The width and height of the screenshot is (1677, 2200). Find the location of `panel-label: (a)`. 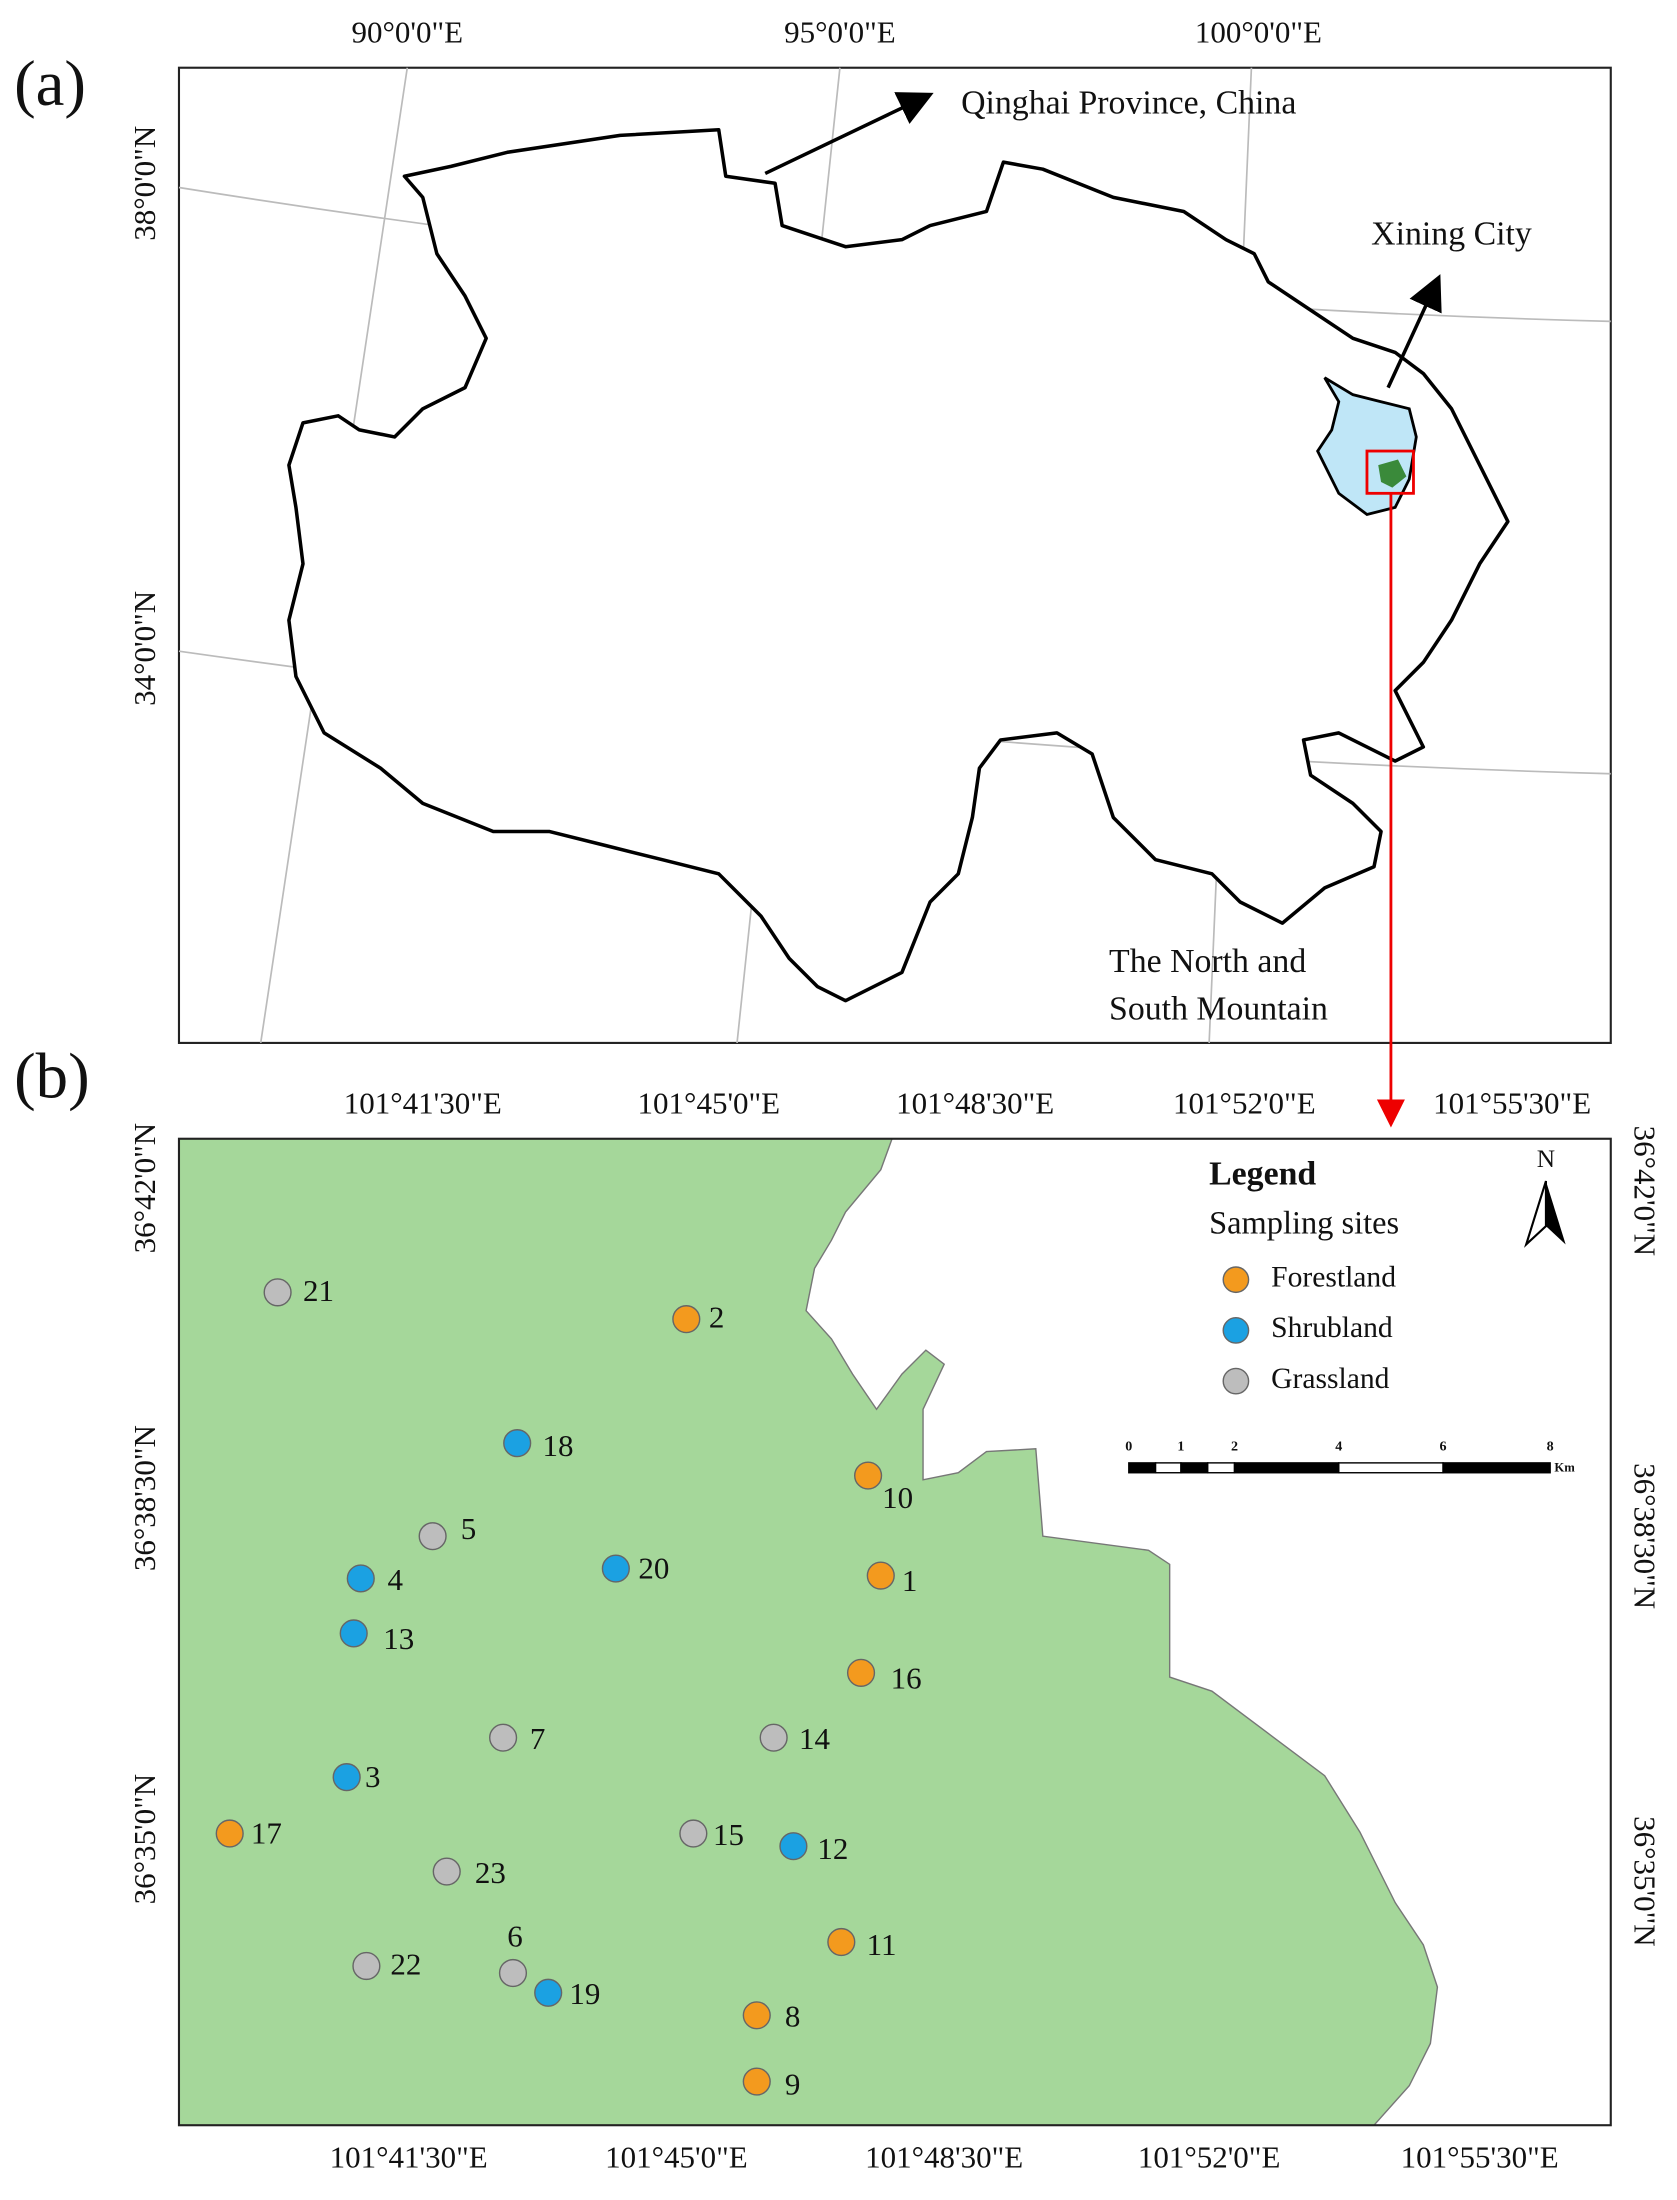

panel-label: (a) is located at coordinates (50, 84).